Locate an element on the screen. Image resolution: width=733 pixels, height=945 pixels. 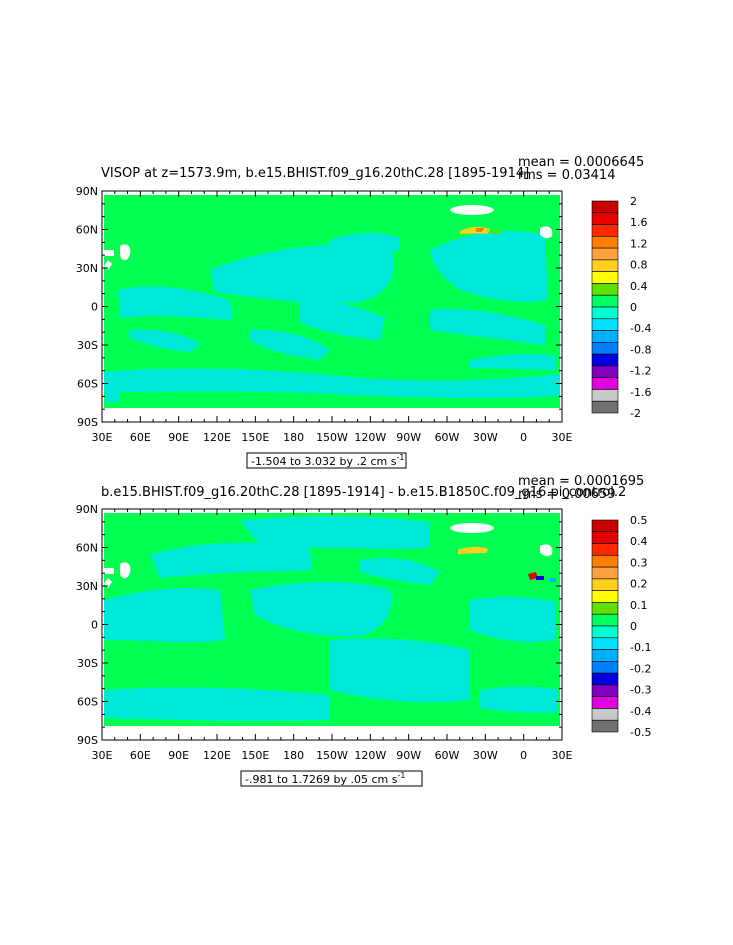
range-label: -1.504 to 3.032 by .2 cm s-1 is located at coordinates (327, 460).